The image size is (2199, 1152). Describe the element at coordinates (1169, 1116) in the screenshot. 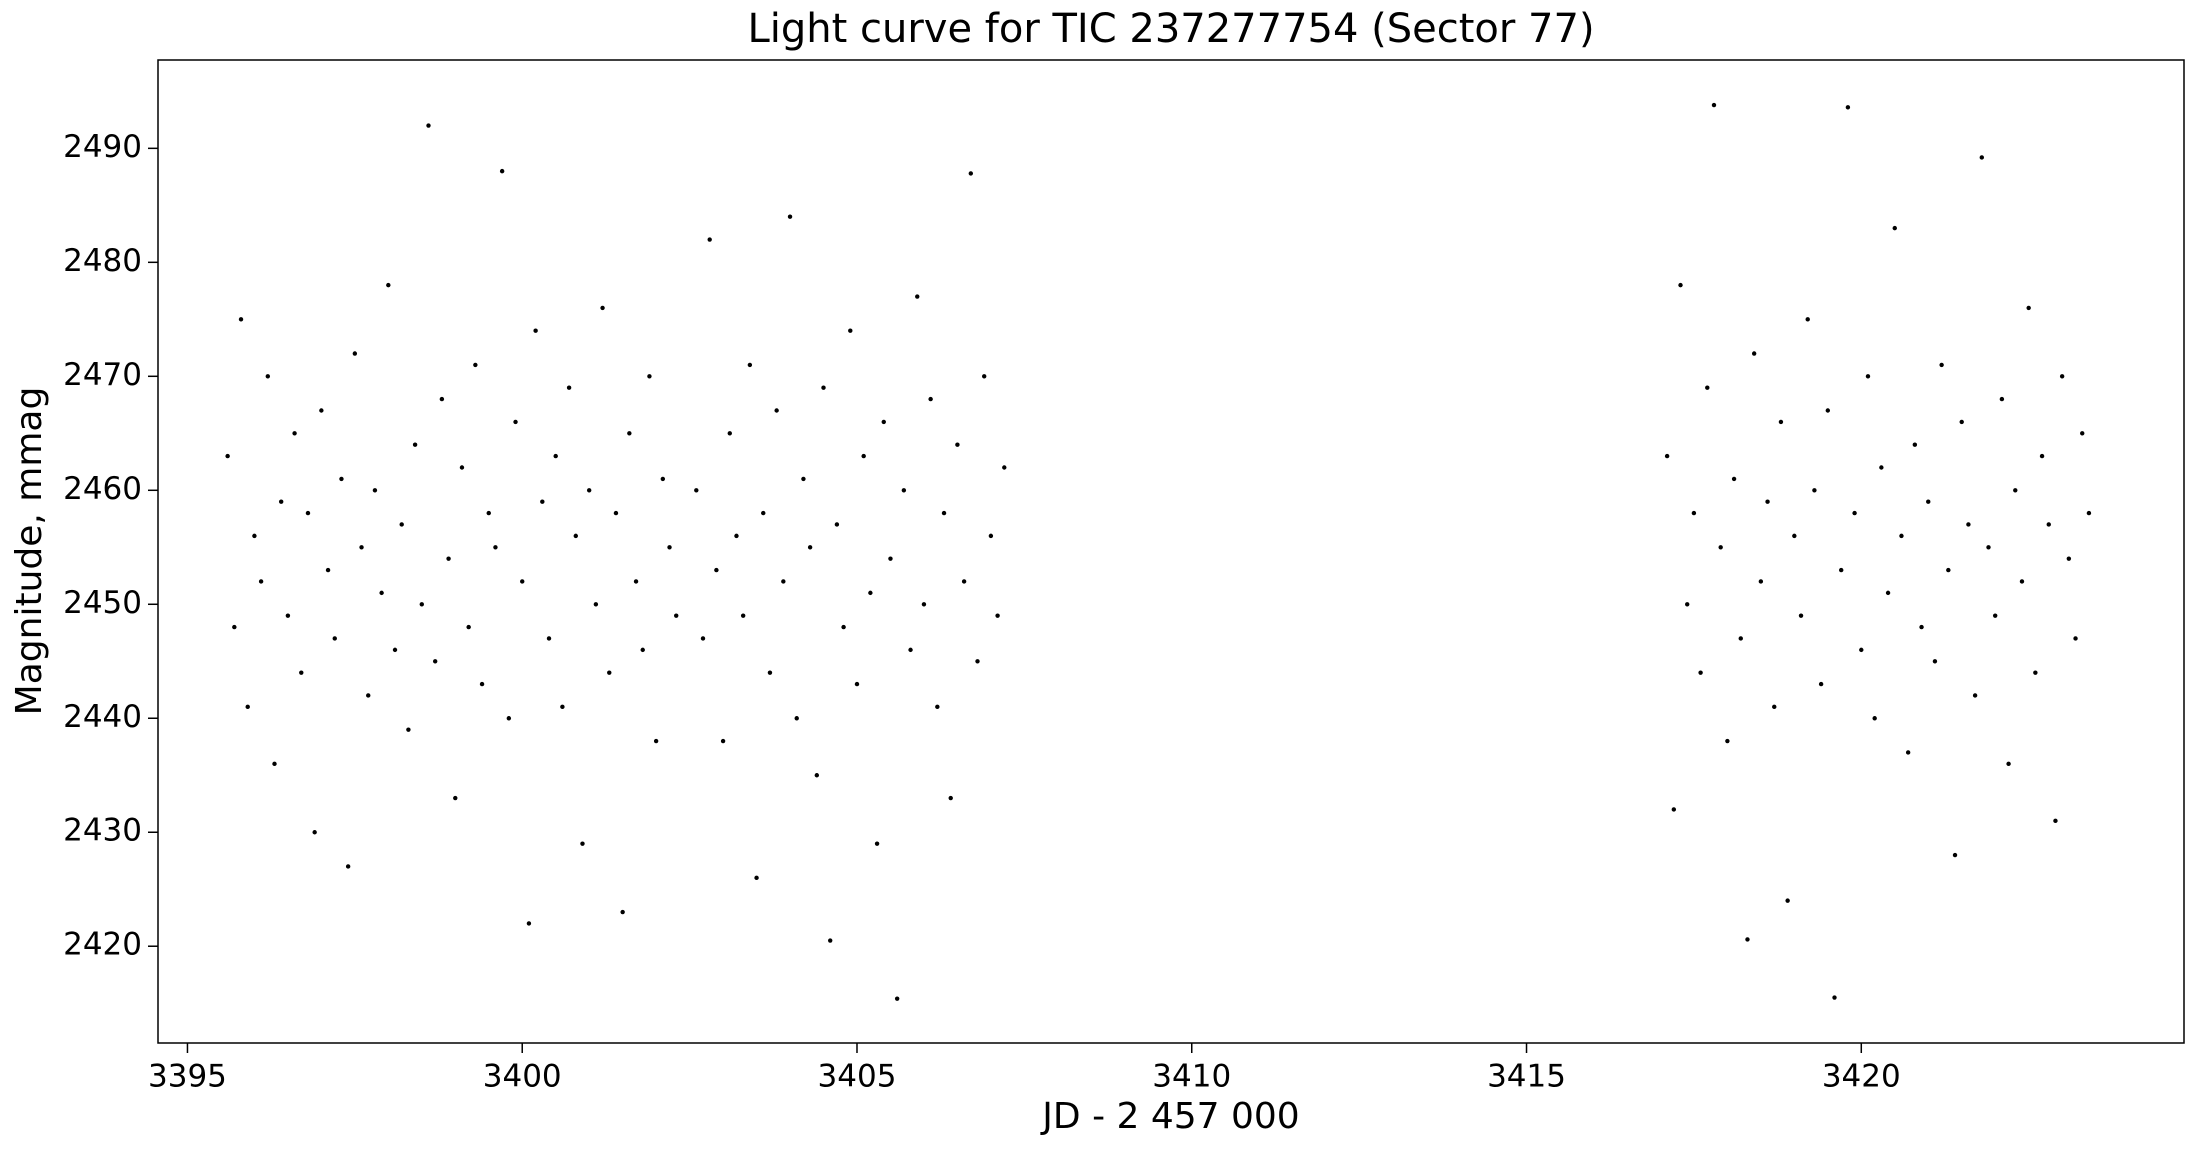

I see `x-axis-label: JD - 2 457 000` at that location.